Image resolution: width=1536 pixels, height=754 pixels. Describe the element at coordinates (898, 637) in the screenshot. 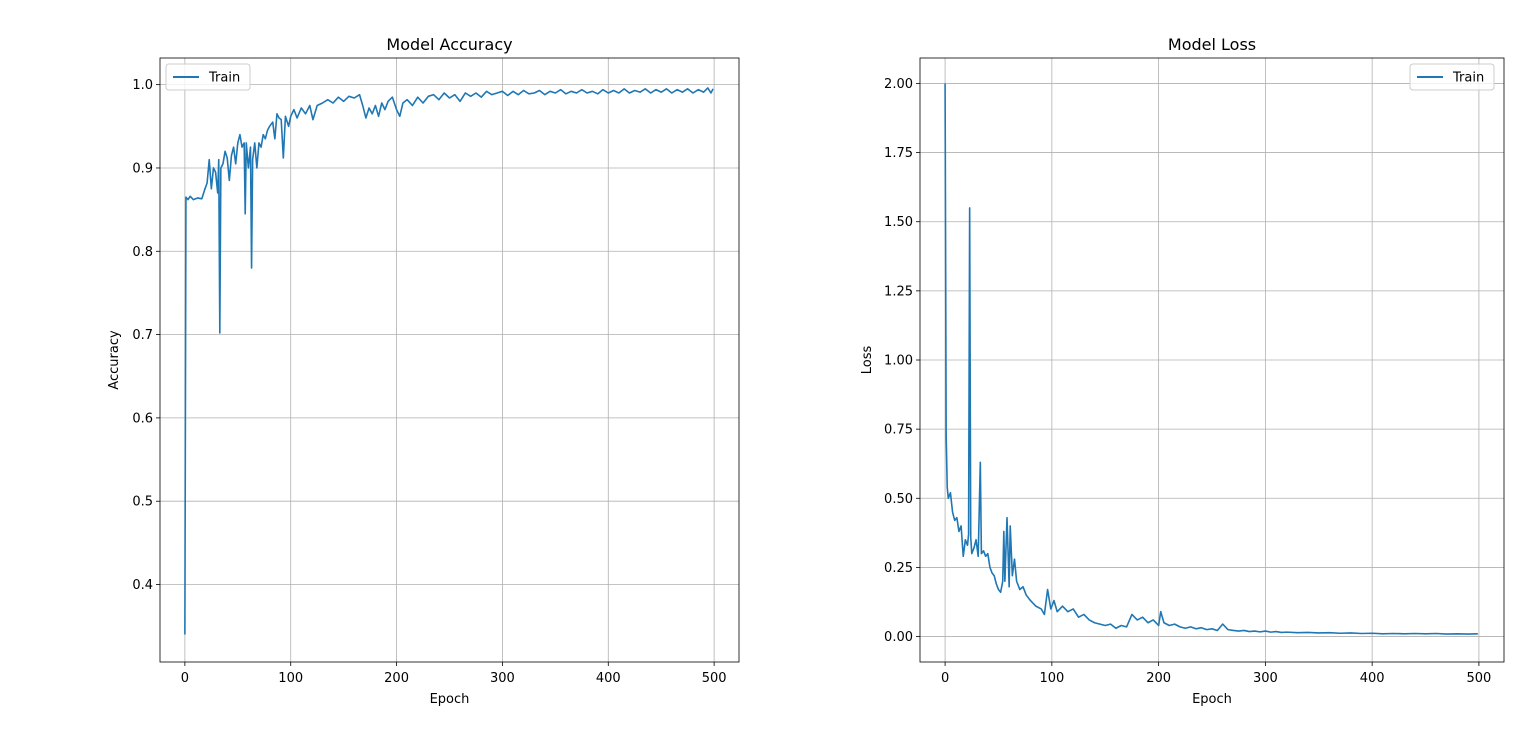

I see `y-tick-label: 0.00` at that location.